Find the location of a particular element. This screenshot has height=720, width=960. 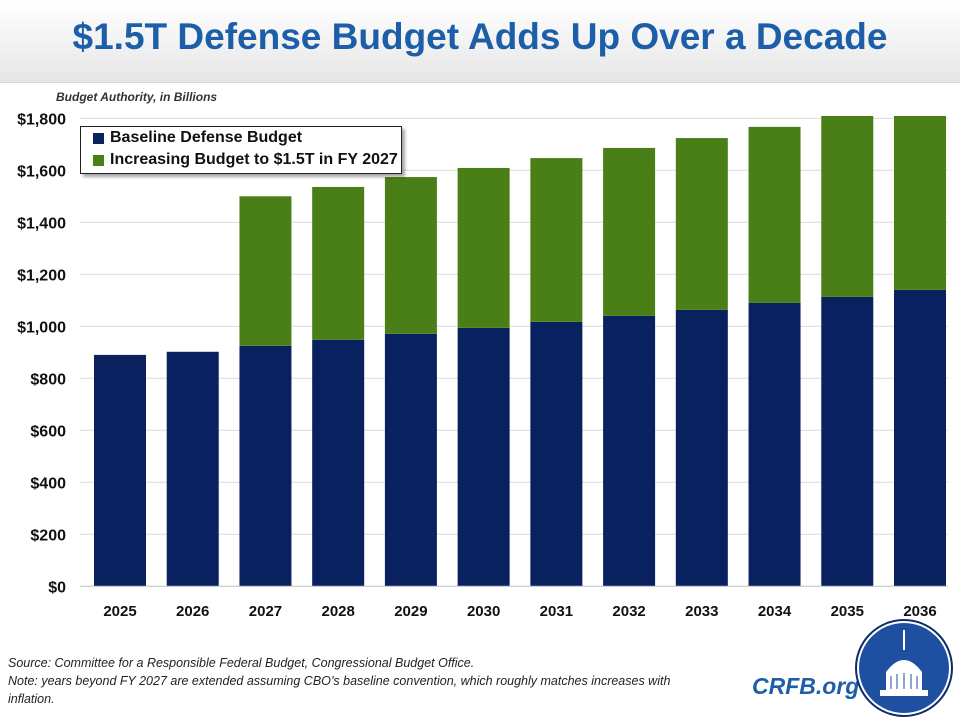

y-tick-label: $1,200 is located at coordinates (41, 275).